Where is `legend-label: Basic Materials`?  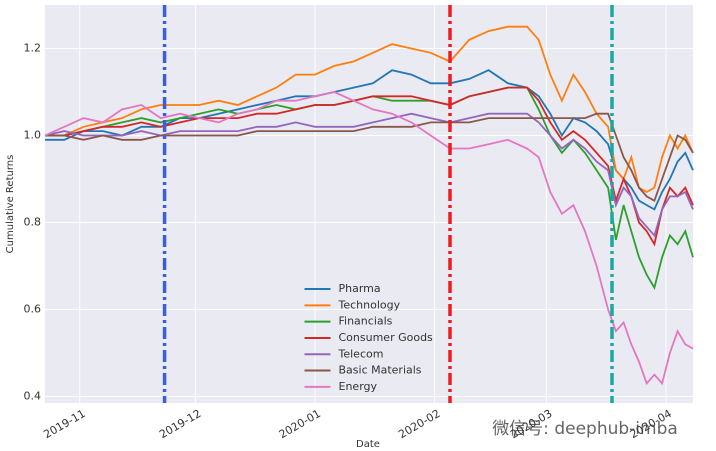
legend-label: Basic Materials is located at coordinates (380, 370).